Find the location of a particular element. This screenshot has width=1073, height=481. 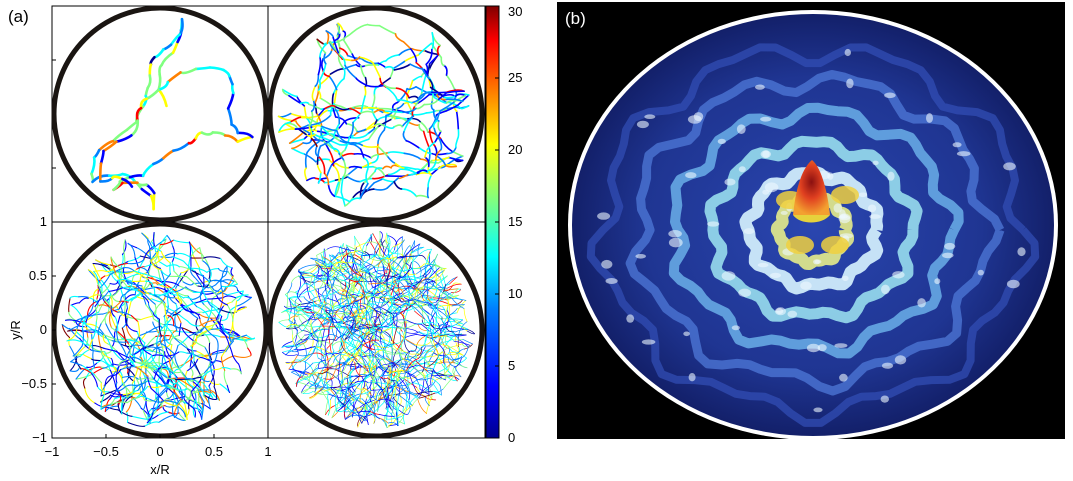

surface-lobe is located at coordinates (800, 245).